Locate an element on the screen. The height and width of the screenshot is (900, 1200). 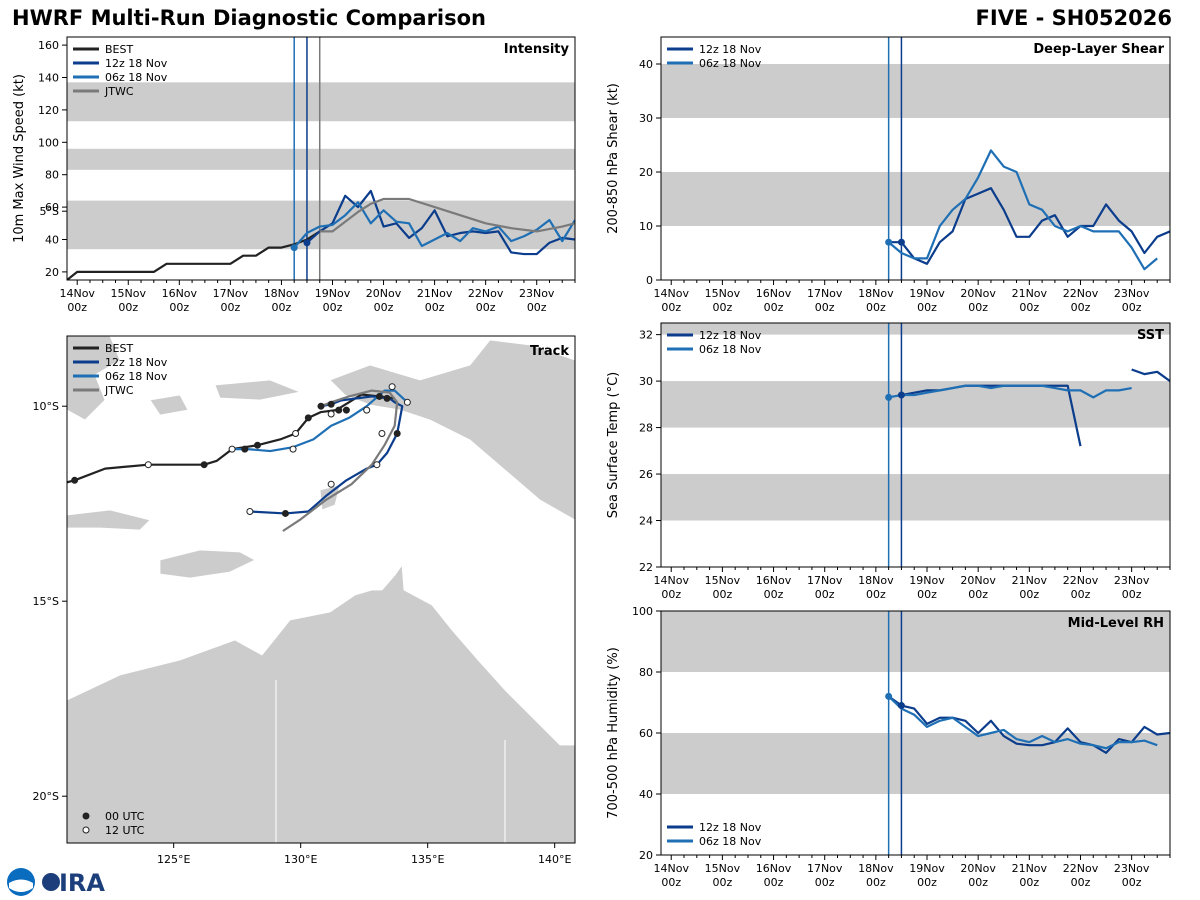
track-legend-label-1: 12z 18 Nov is located at coordinates (136, 362).